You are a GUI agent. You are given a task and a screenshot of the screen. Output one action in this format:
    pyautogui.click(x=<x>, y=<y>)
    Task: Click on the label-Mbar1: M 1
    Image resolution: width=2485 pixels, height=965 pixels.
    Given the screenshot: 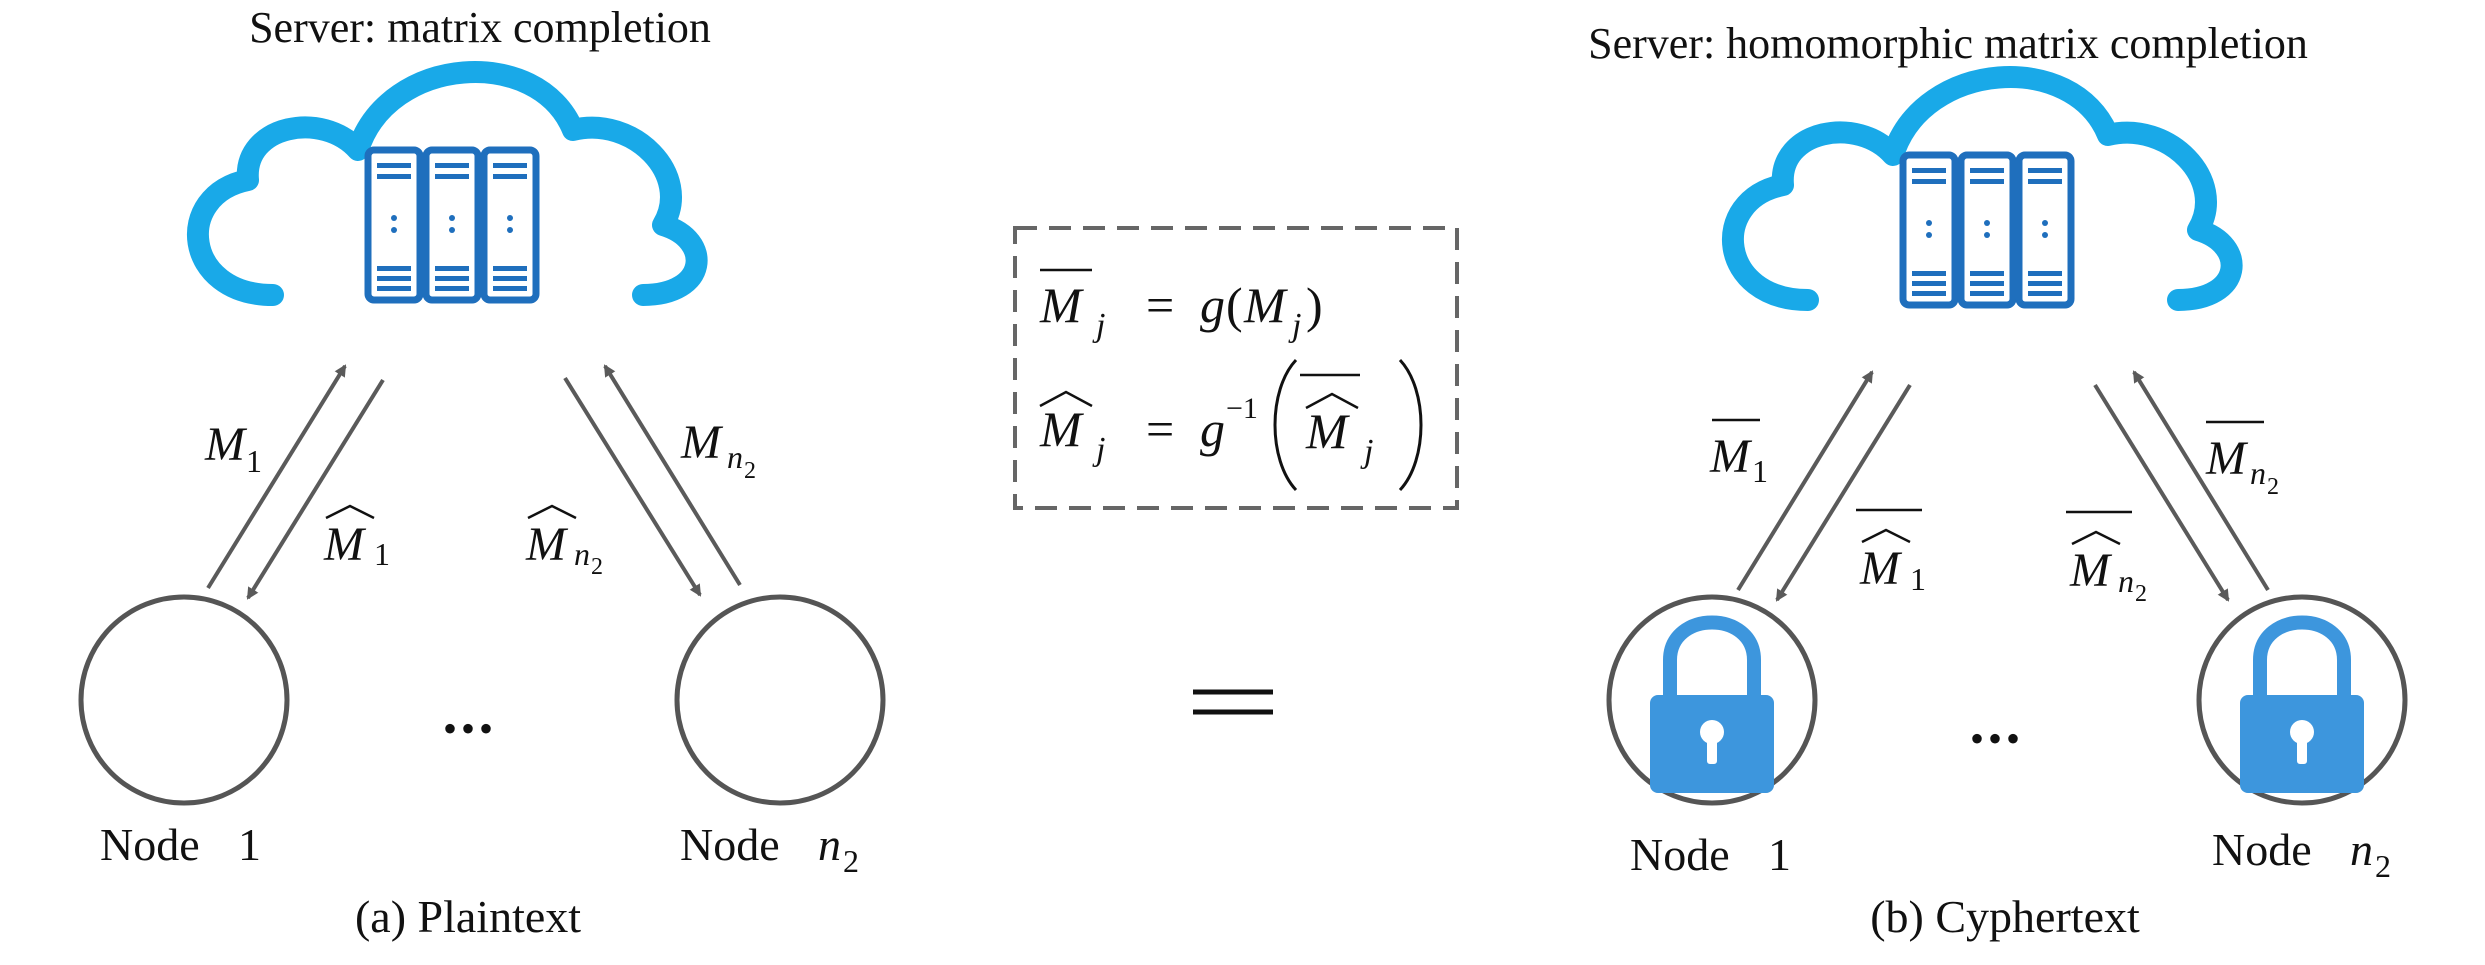 What is the action you would take?
    pyautogui.click(x=1738, y=453)
    